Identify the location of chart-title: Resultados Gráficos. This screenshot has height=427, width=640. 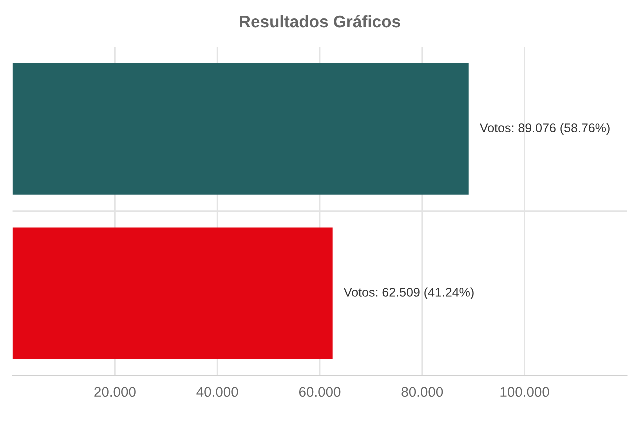
(320, 21).